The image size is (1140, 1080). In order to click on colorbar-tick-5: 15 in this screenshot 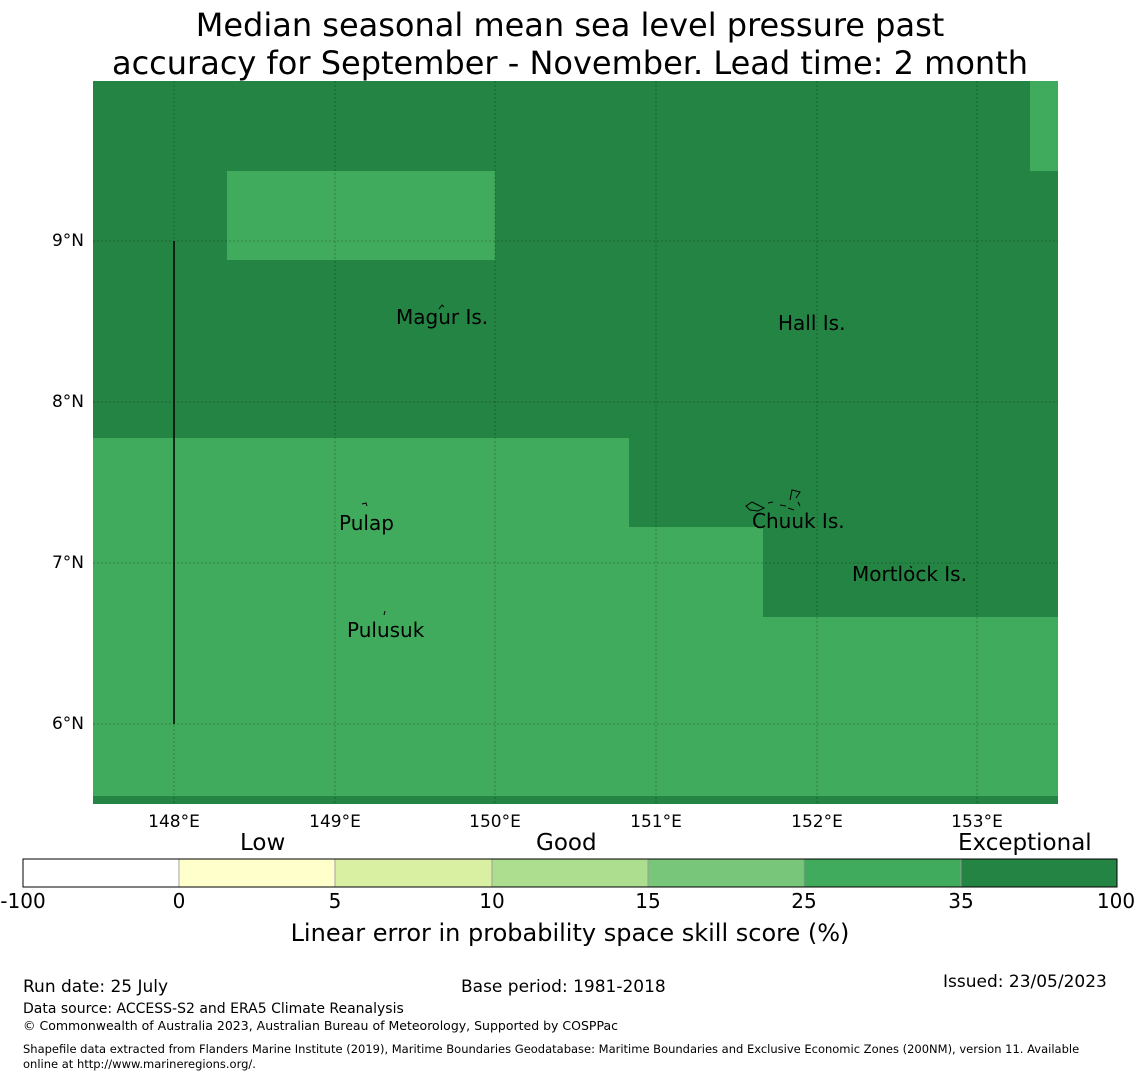, I will do `click(648, 901)`.